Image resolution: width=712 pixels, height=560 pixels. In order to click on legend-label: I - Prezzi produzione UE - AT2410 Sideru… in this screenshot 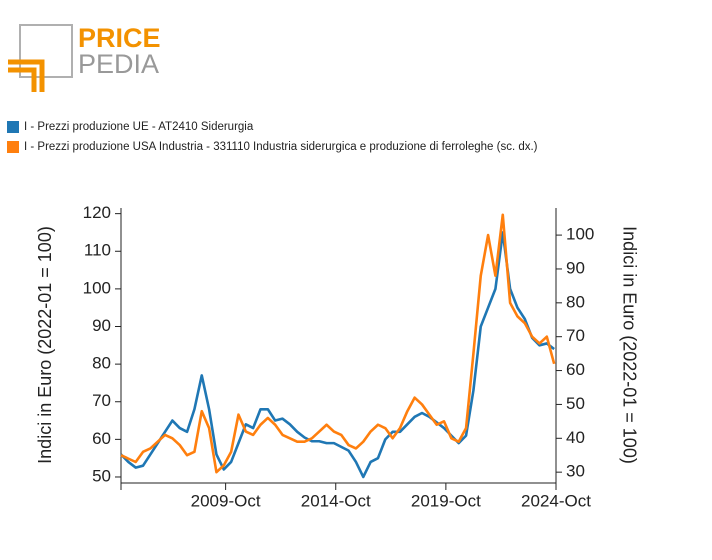, I will do `click(139, 127)`.